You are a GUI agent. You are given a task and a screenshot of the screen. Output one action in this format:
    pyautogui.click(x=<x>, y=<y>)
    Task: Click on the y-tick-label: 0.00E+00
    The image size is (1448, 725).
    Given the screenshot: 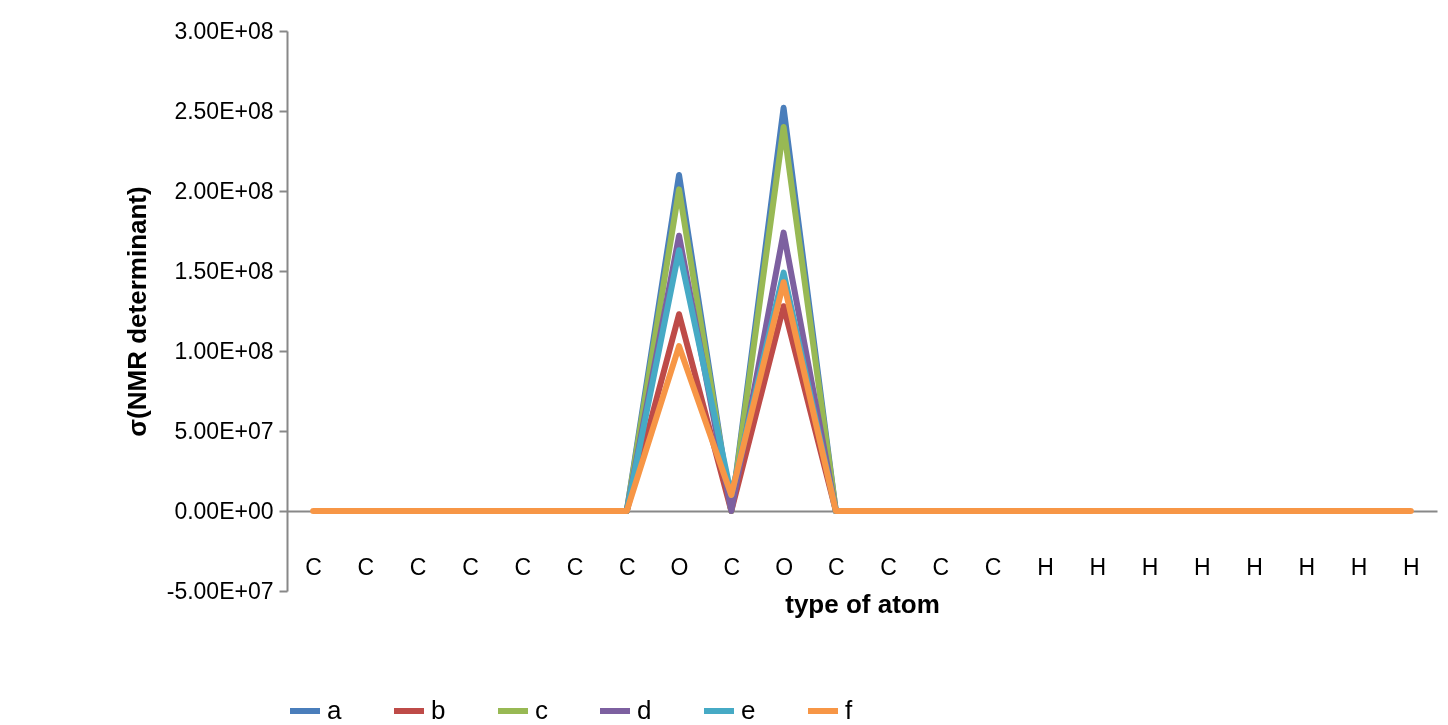 What is the action you would take?
    pyautogui.click(x=224, y=510)
    